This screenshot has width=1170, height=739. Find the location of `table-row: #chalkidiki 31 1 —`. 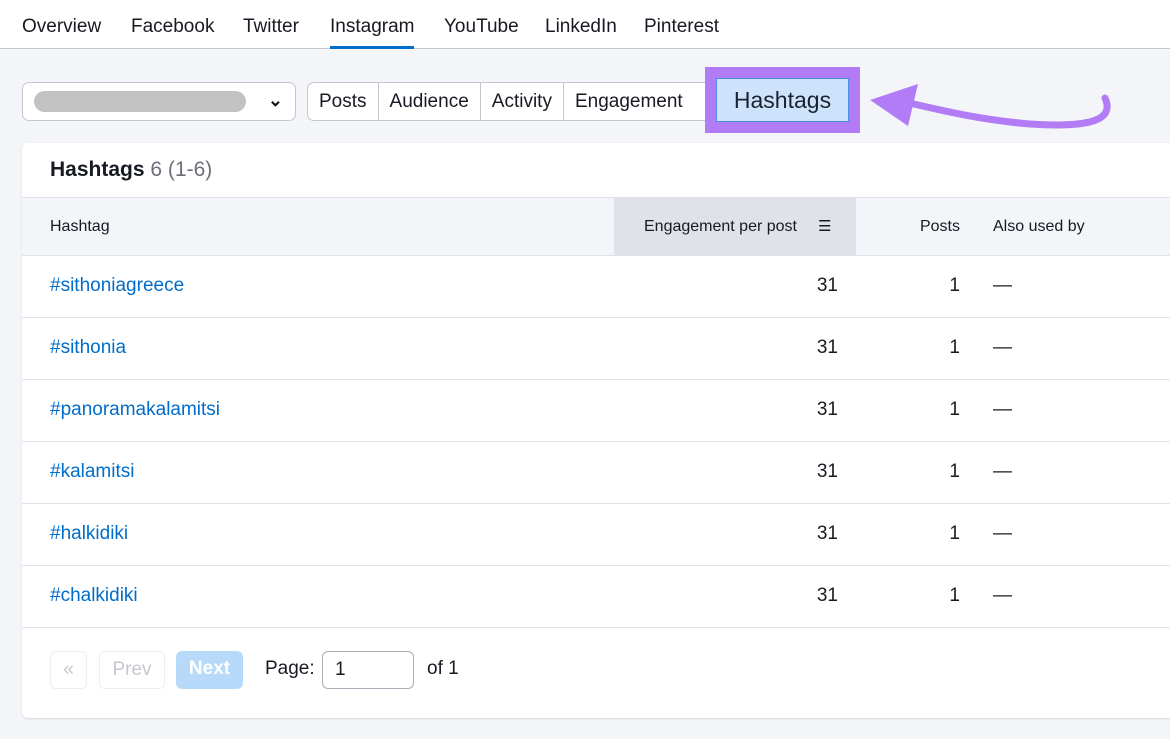

table-row: #chalkidiki 31 1 — is located at coordinates (596, 597).